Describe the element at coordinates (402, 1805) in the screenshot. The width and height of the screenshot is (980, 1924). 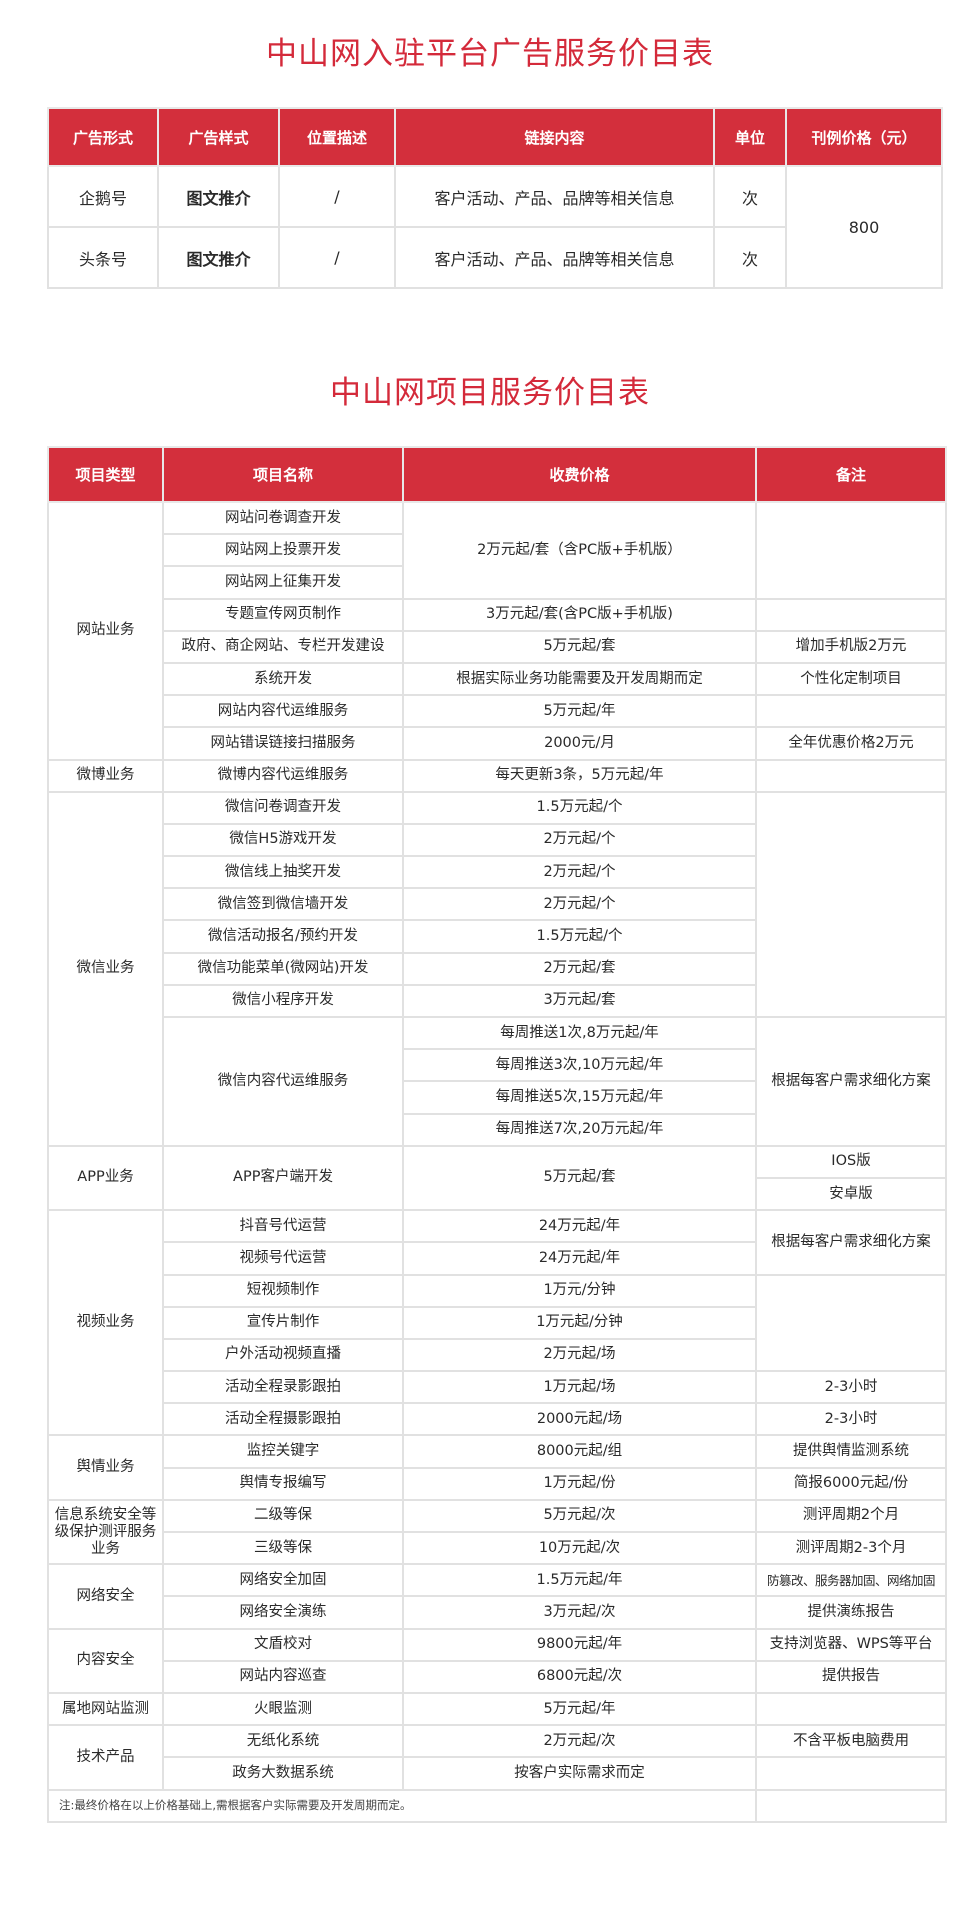
I see `footnote: 注:最终价格在以上价格基础上,需根据客户实际需要及开发周期而定。` at that location.